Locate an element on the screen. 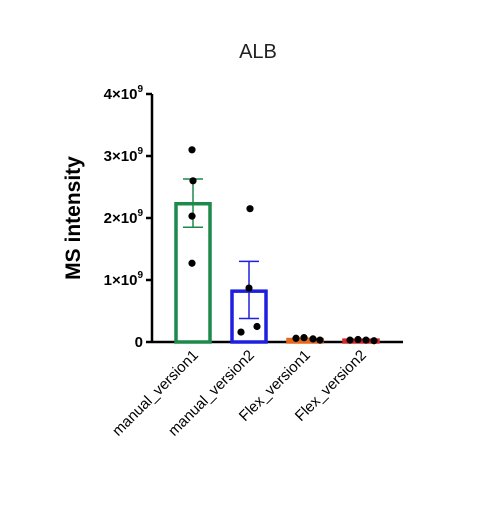 This screenshot has width=488, height=519. y-tick-label-2: 2×10⁹ is located at coordinates (124, 217).